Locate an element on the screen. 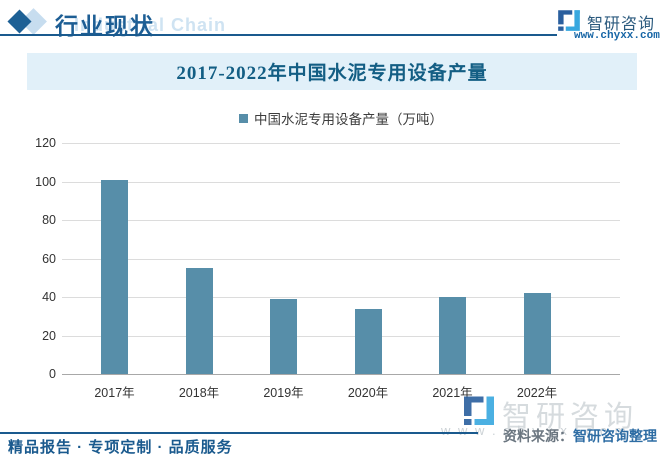 The height and width of the screenshot is (458, 664). x-axis-tick-label: 2019年 is located at coordinates (283, 393).